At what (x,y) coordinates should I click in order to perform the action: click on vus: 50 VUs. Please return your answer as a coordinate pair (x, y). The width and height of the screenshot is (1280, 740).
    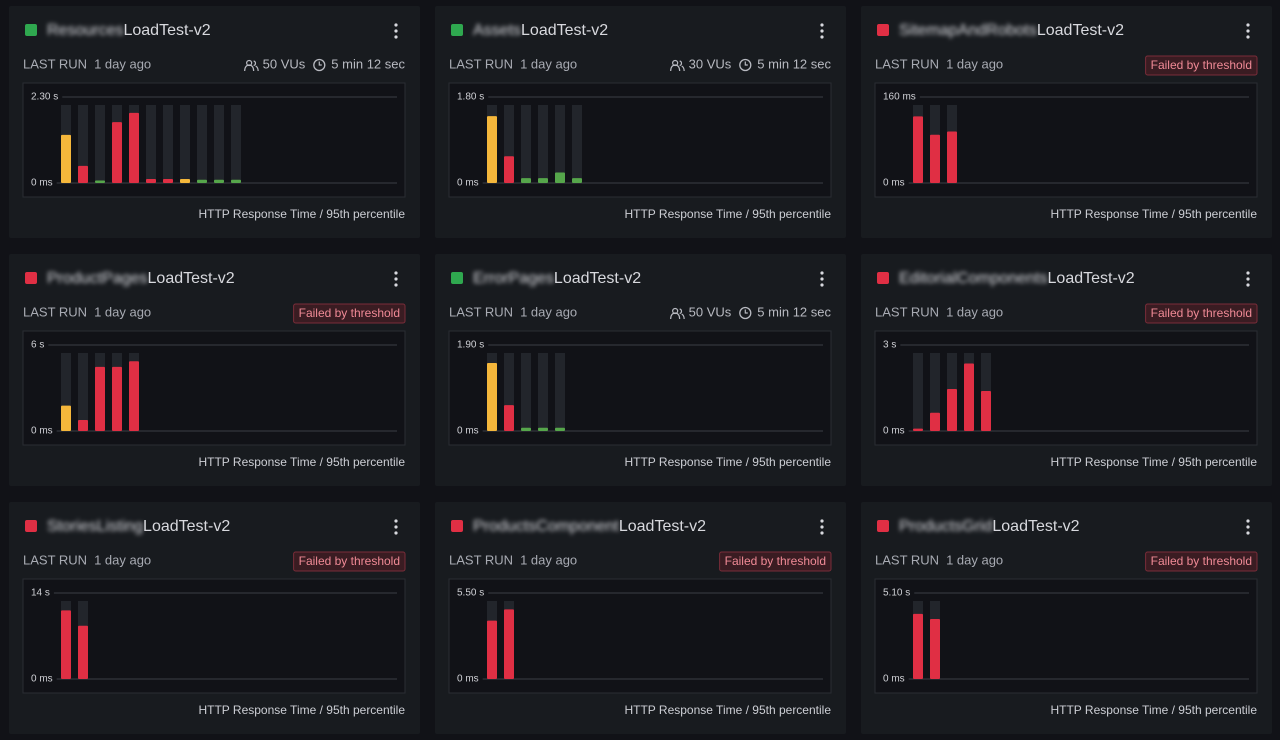
    Looking at the image, I should click on (710, 311).